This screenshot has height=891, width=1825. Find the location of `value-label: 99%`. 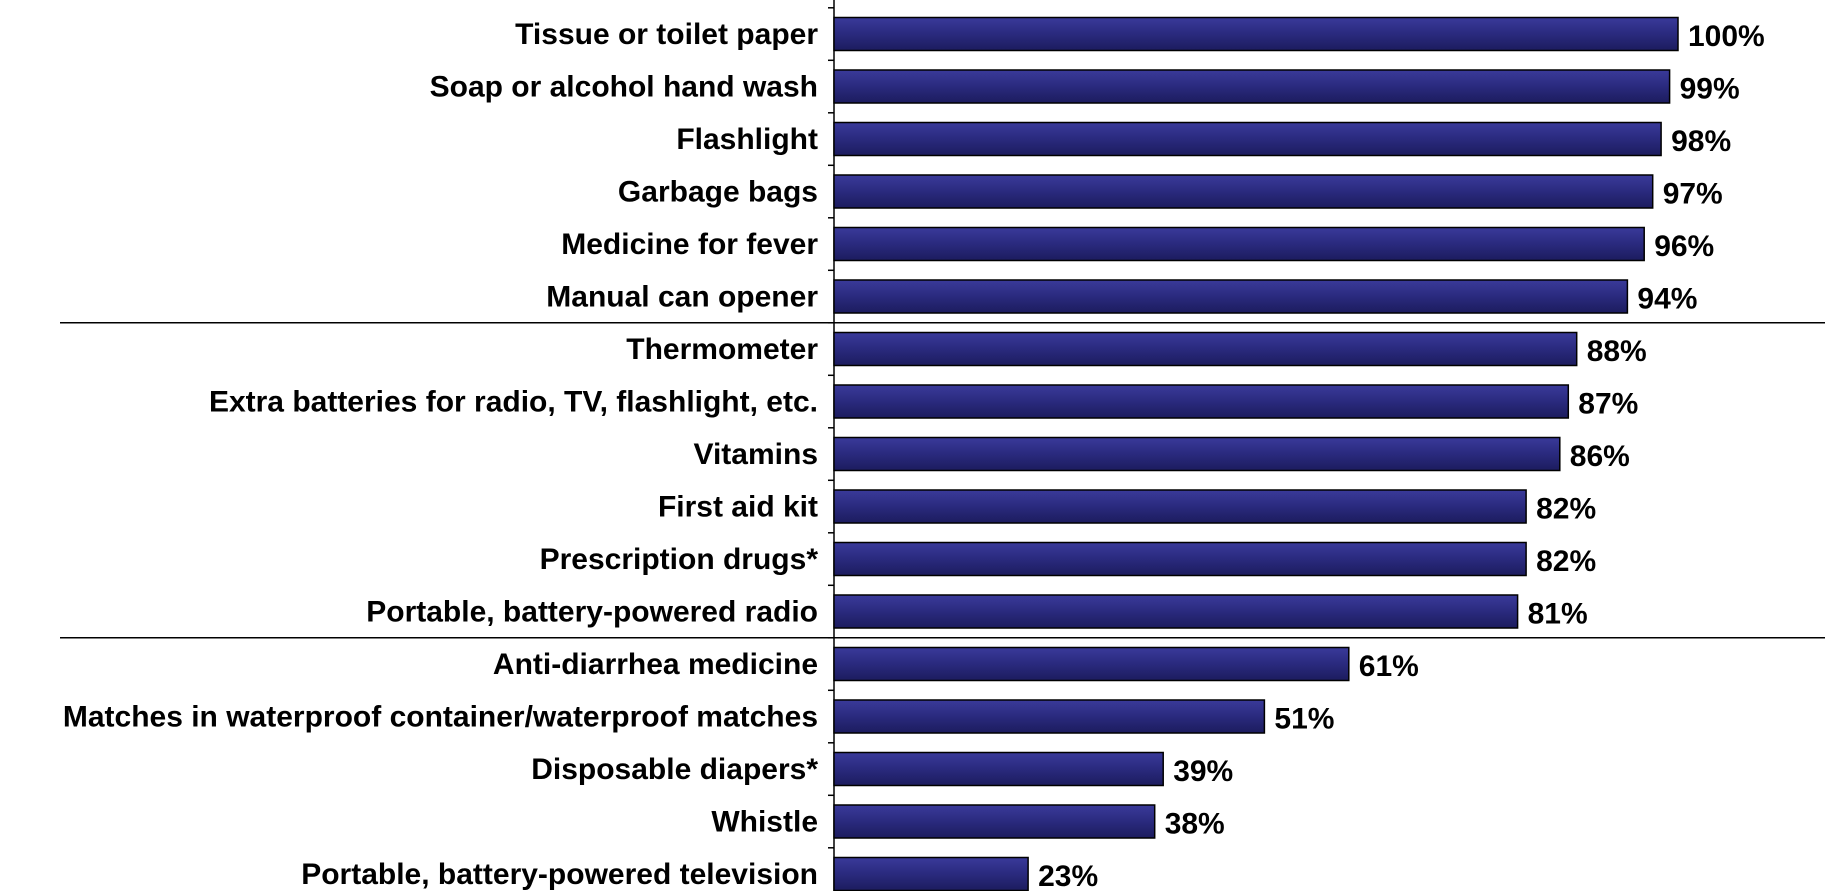

value-label: 99% is located at coordinates (1710, 89).